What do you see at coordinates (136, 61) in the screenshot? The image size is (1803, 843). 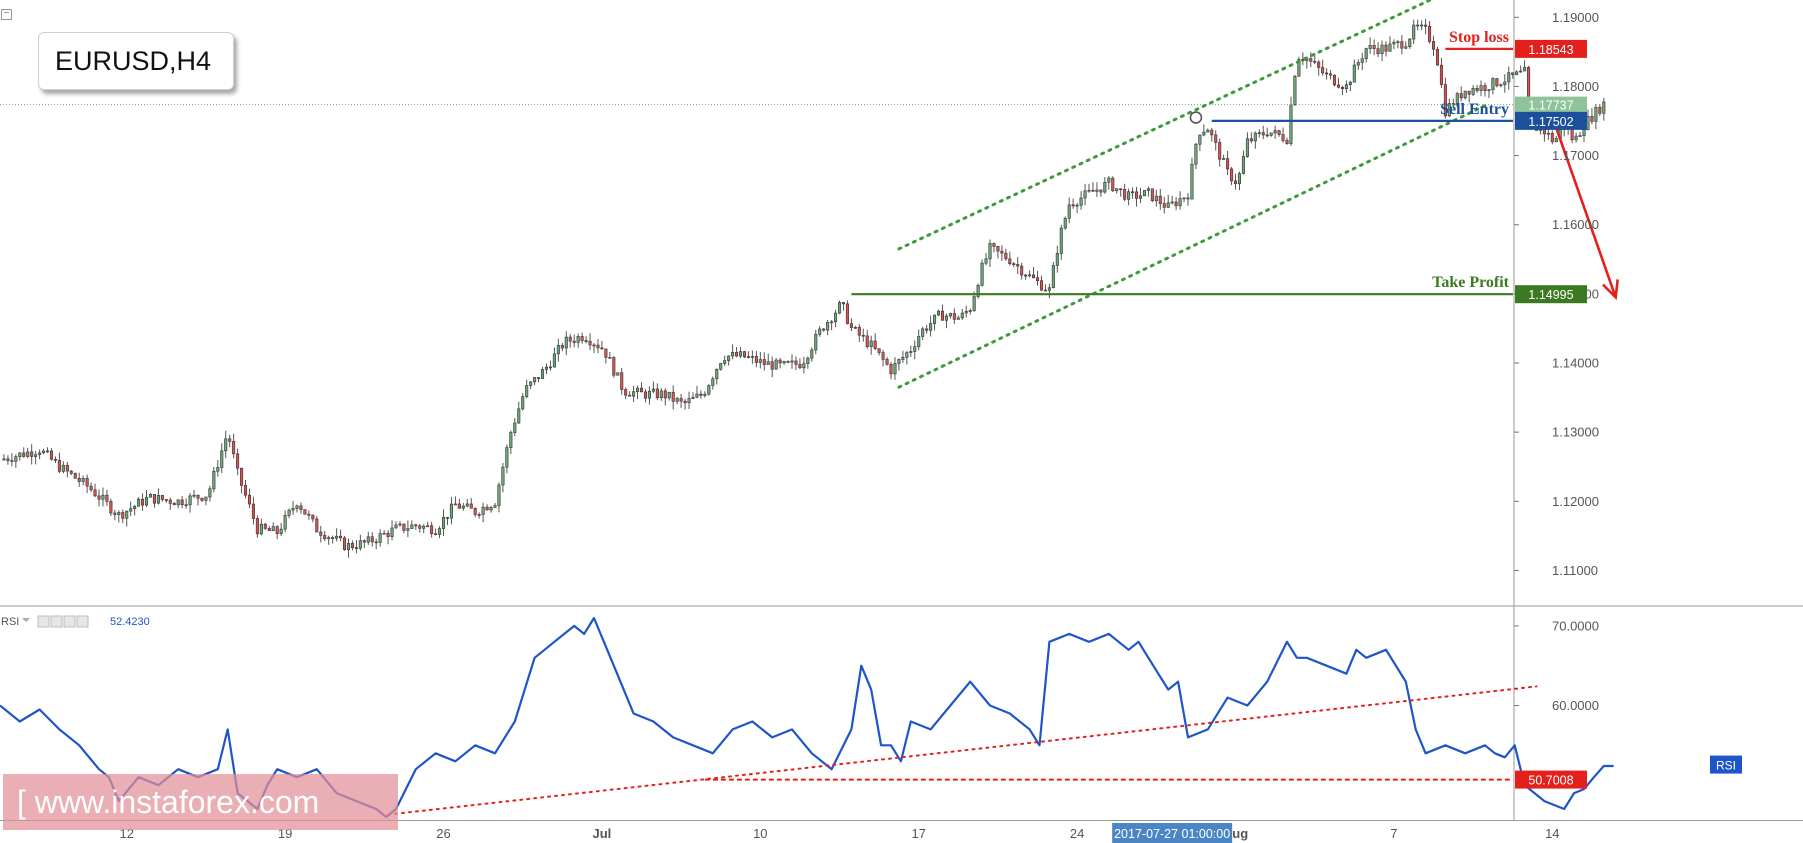 I see `symbol-label: EURUSD,H4` at bounding box center [136, 61].